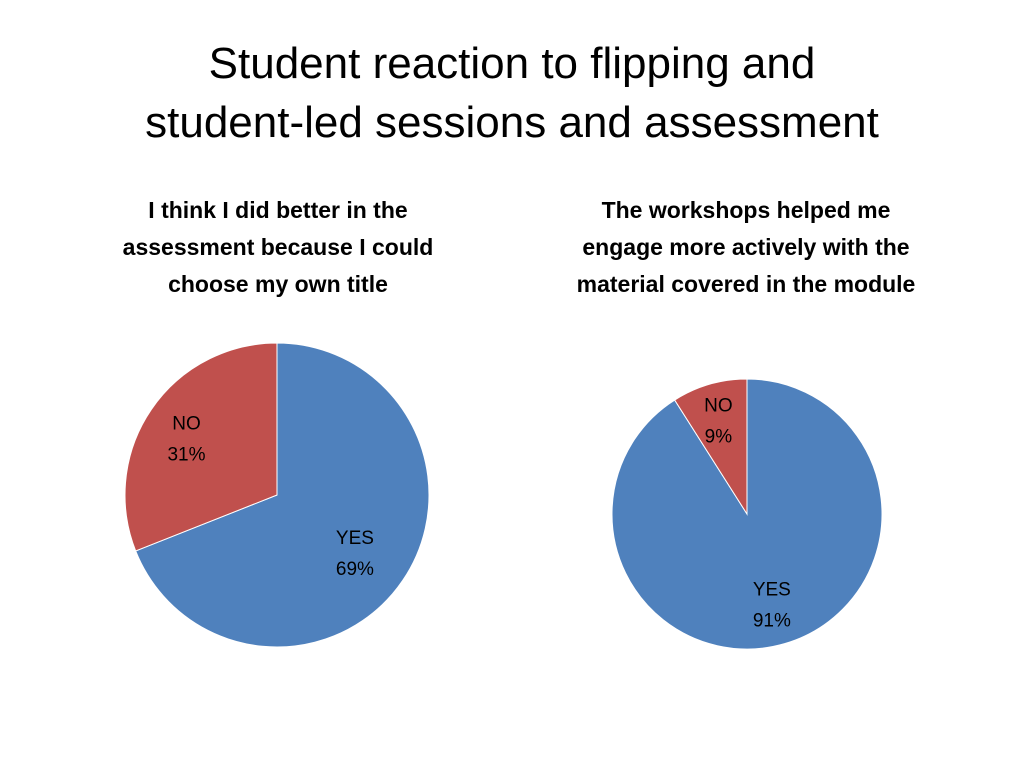 This screenshot has height=768, width=1024. Describe the element at coordinates (186, 423) in the screenshot. I see `pie-1-label-no: NO` at that location.